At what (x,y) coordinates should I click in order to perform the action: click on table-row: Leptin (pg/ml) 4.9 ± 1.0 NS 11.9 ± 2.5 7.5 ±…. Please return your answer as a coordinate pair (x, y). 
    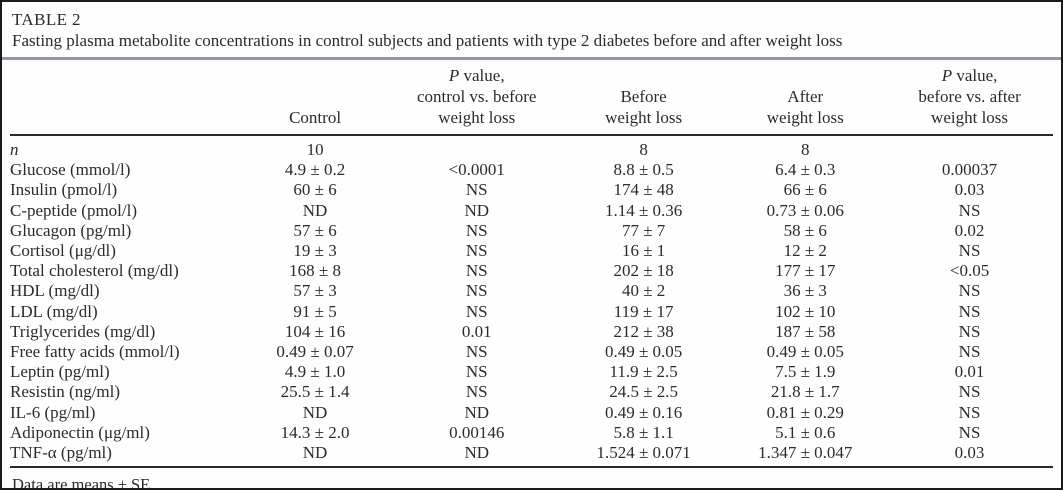
    Looking at the image, I should click on (531, 372).